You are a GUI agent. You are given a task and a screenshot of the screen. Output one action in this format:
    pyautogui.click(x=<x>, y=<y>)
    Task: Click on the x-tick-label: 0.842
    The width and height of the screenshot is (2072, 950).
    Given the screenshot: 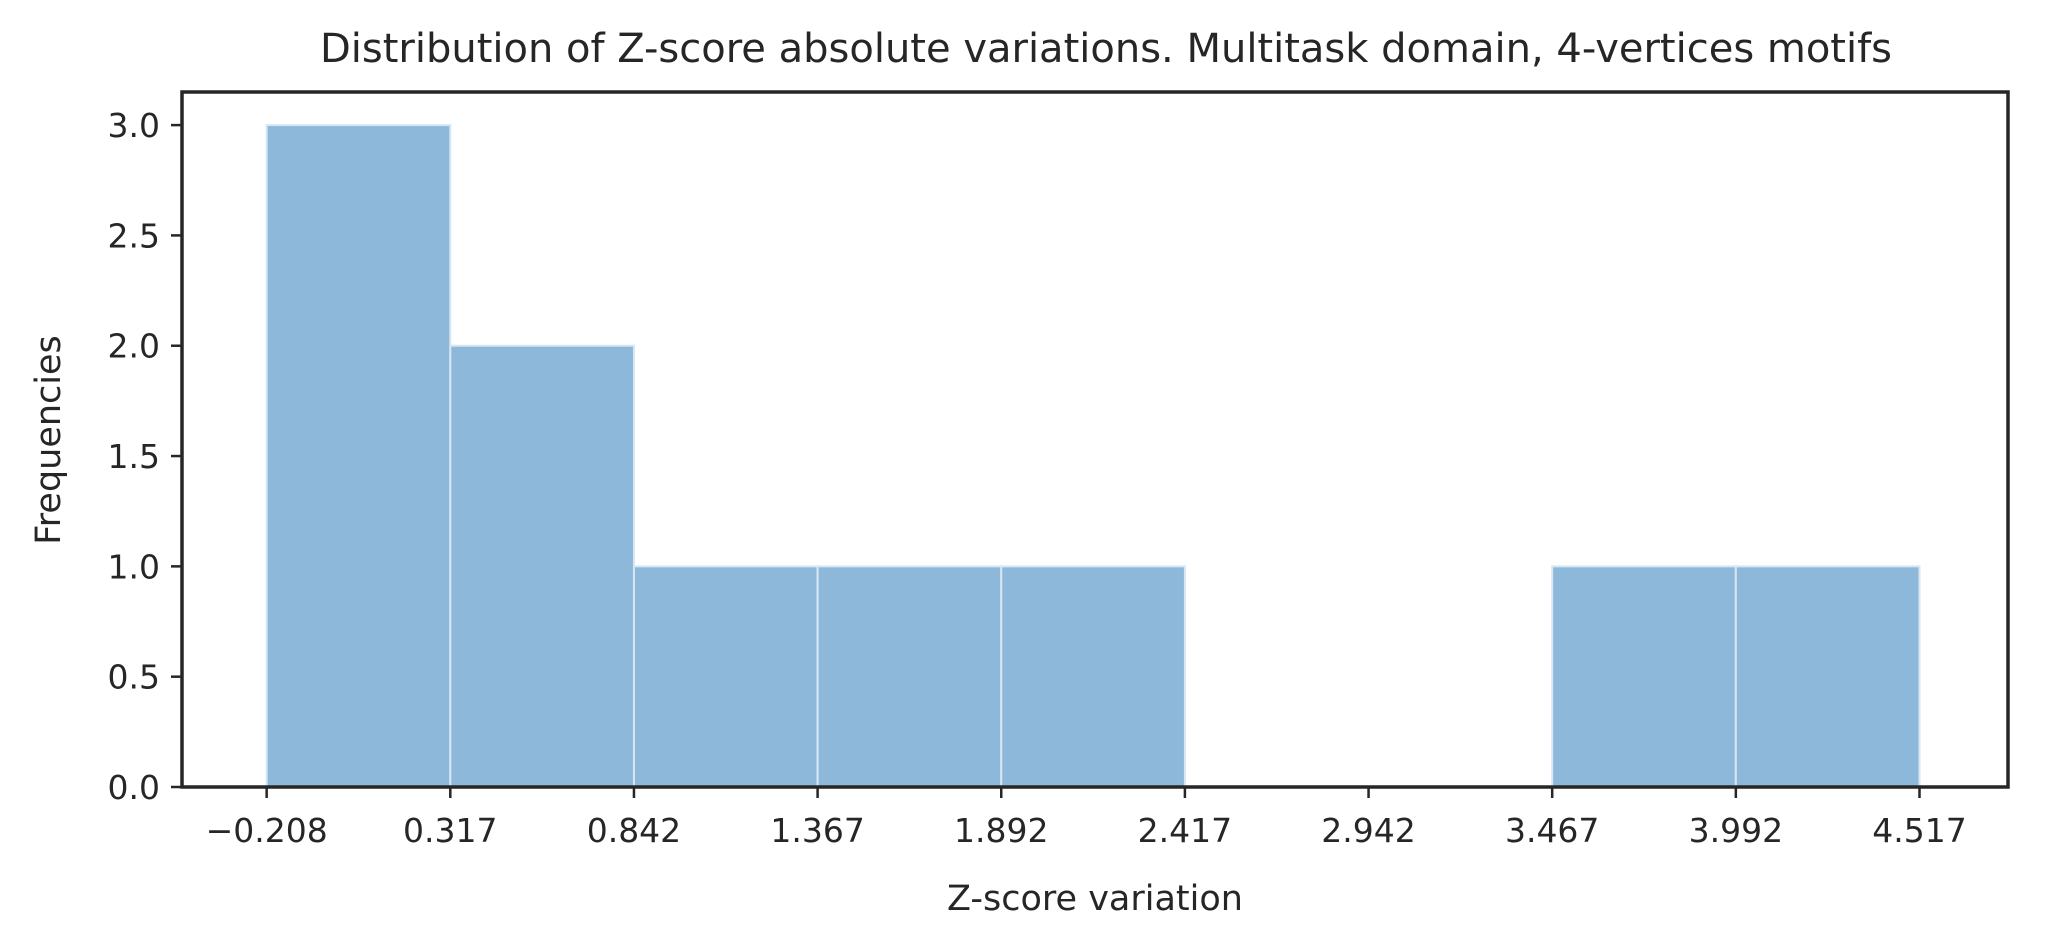 What is the action you would take?
    pyautogui.click(x=634, y=830)
    